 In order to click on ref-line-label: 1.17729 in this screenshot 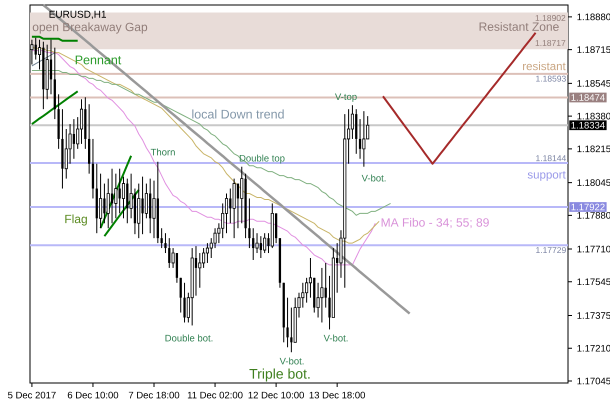, I will do `click(551, 250)`.